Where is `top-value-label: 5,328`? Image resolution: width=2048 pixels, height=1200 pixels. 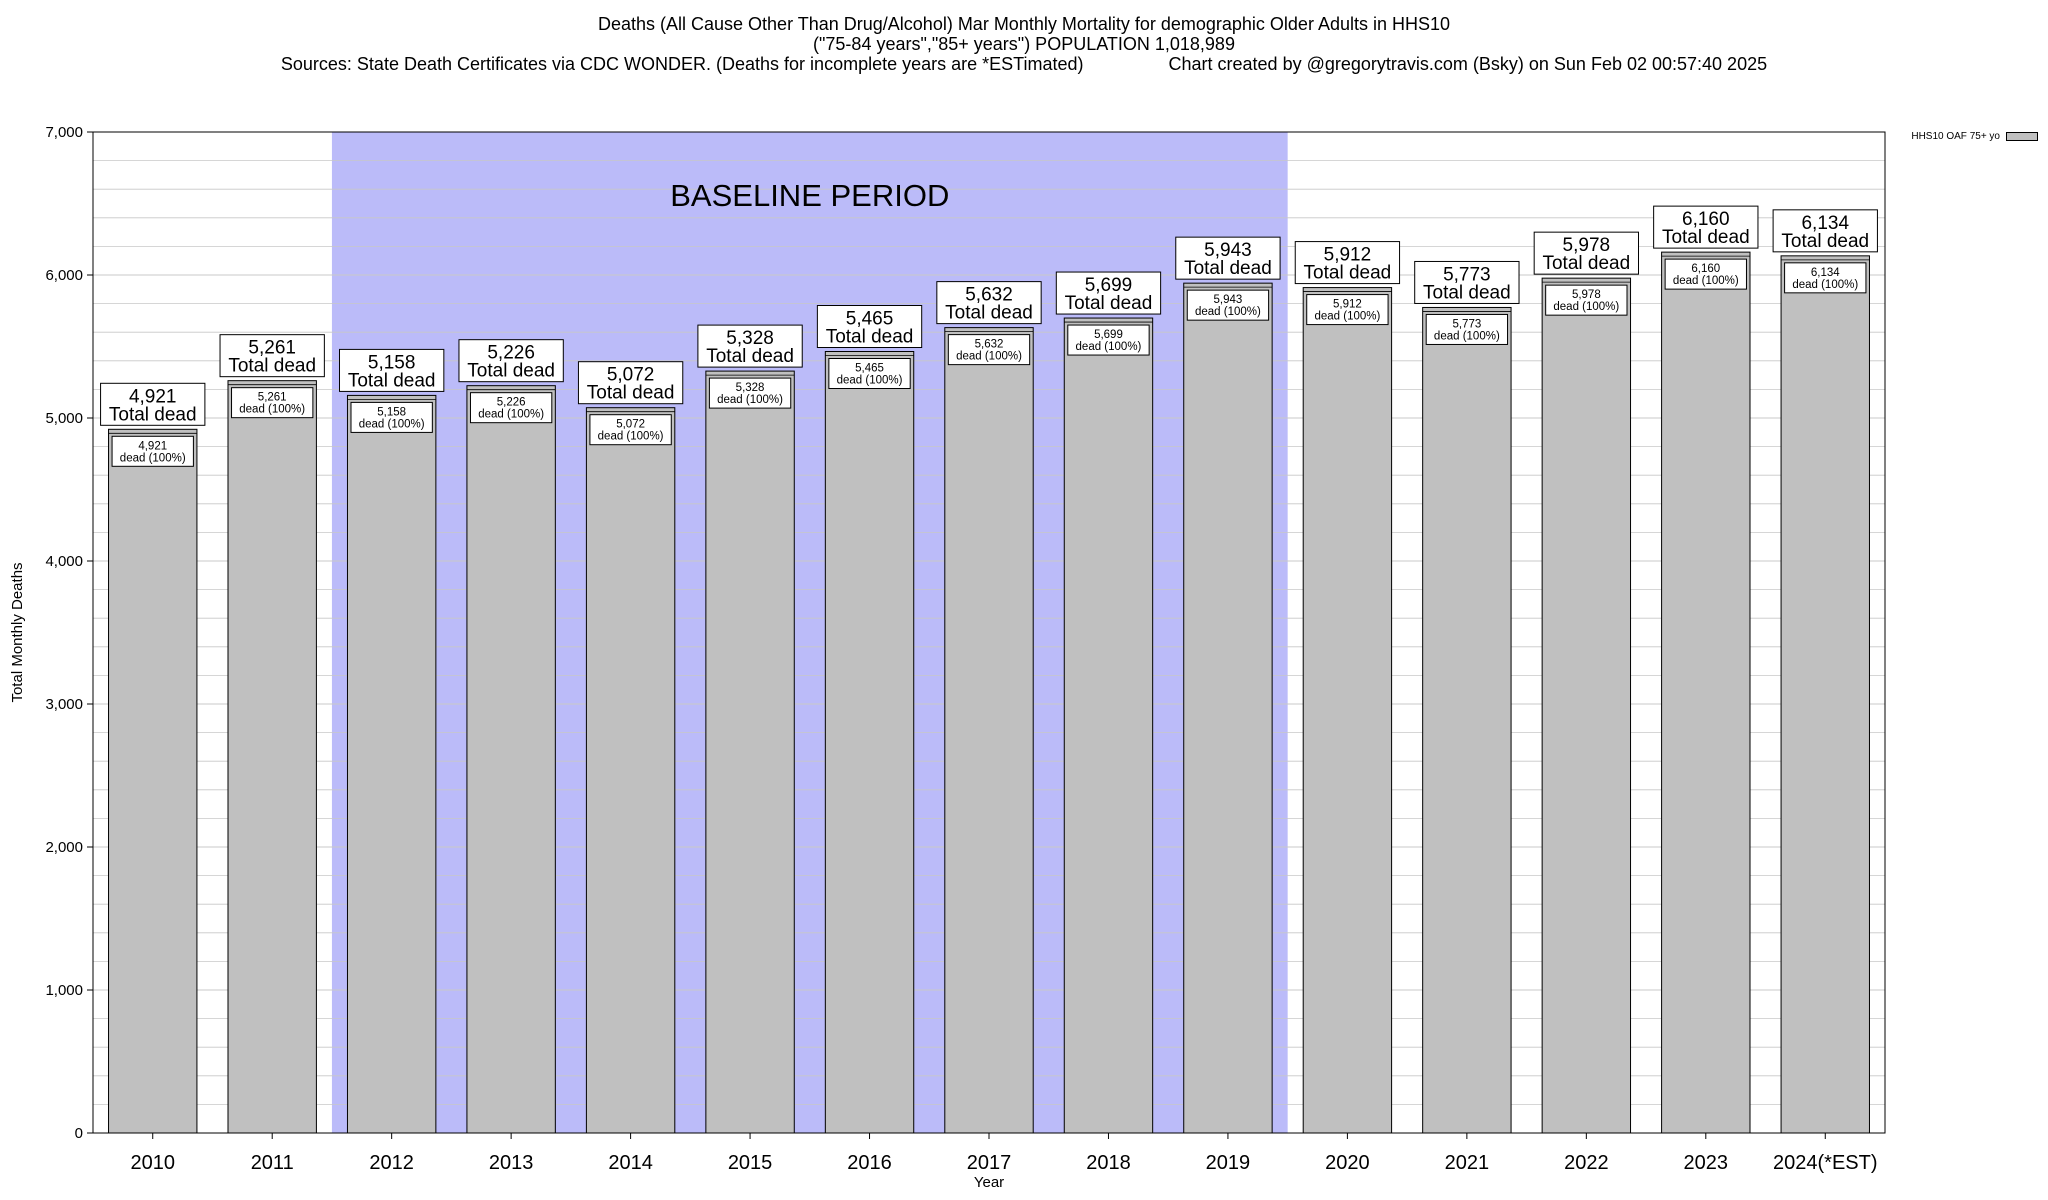
top-value-label: 5,328 is located at coordinates (750, 338).